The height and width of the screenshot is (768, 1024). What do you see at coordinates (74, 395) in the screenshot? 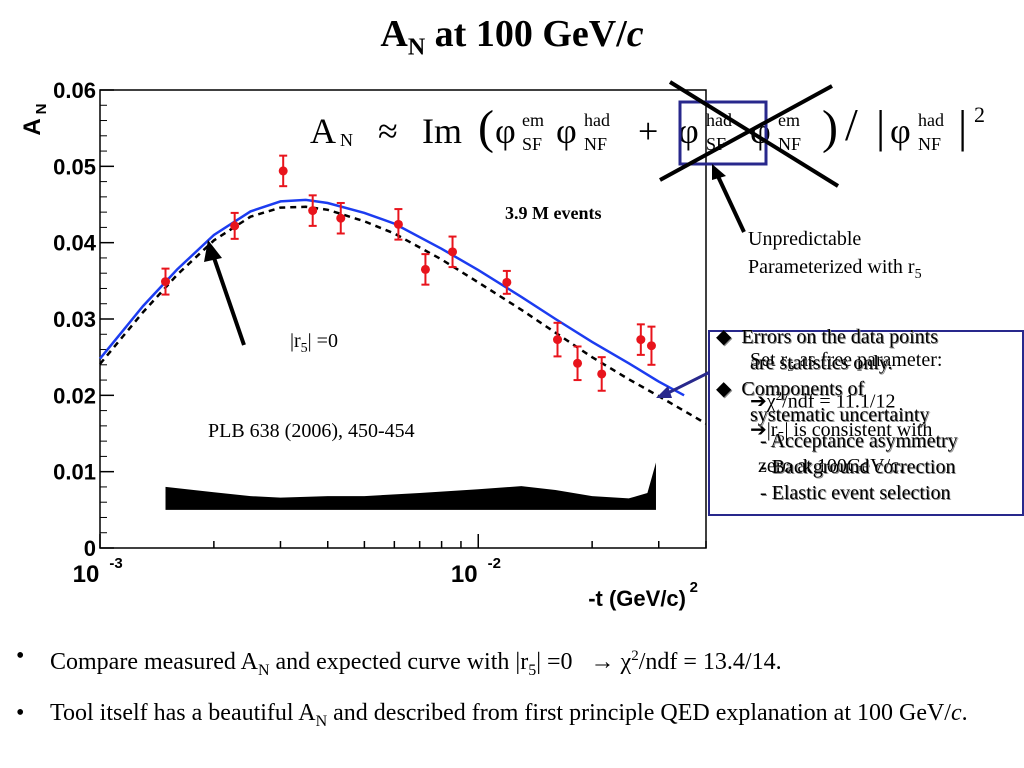
I see `y-tick-label: 0.02` at bounding box center [74, 395].